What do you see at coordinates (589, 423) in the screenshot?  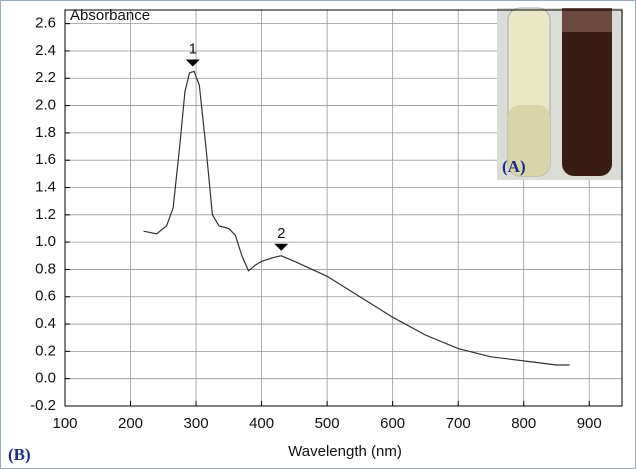 I see `x-tick-label: 900` at bounding box center [589, 423].